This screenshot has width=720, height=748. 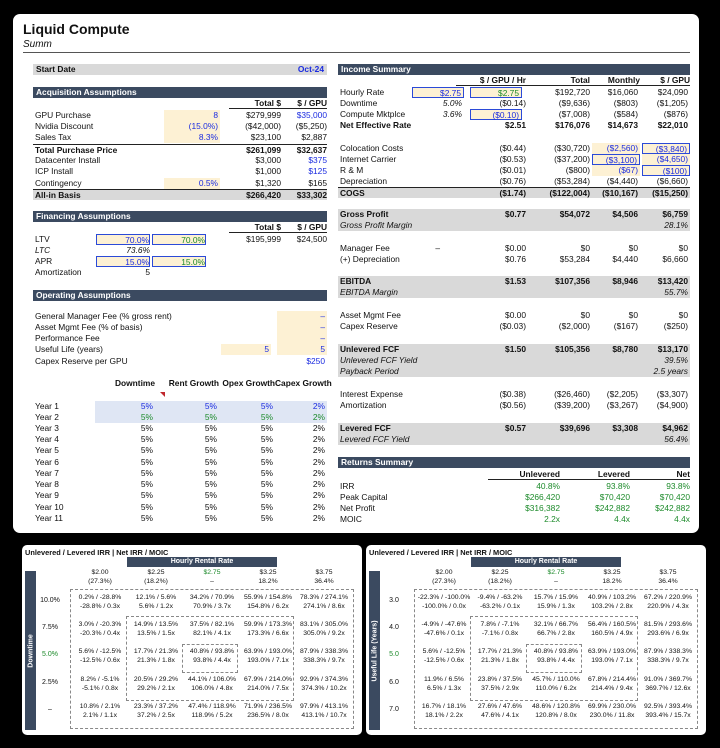 I want to click on sens-row-header: 3.0, so click(x=394, y=600).